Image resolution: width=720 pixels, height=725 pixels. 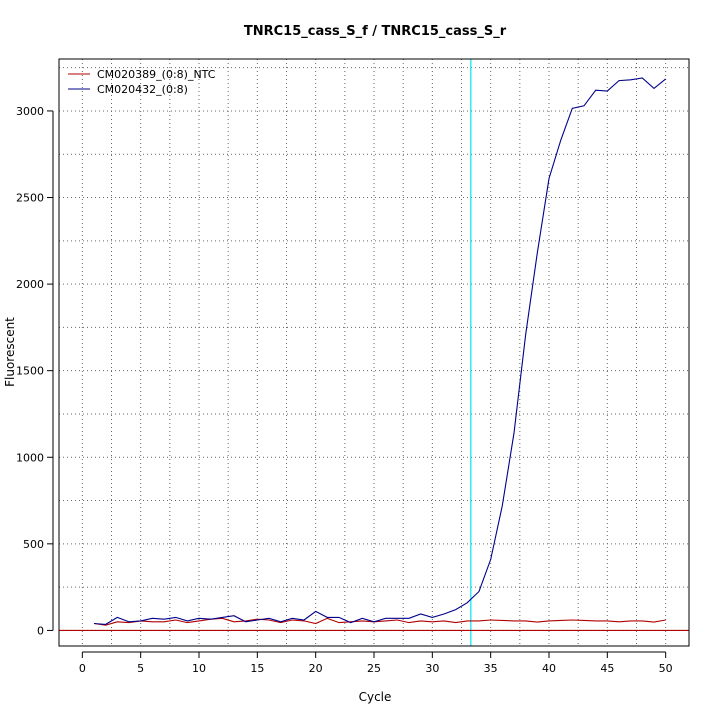 I want to click on x-tick-label: 30, so click(x=432, y=668).